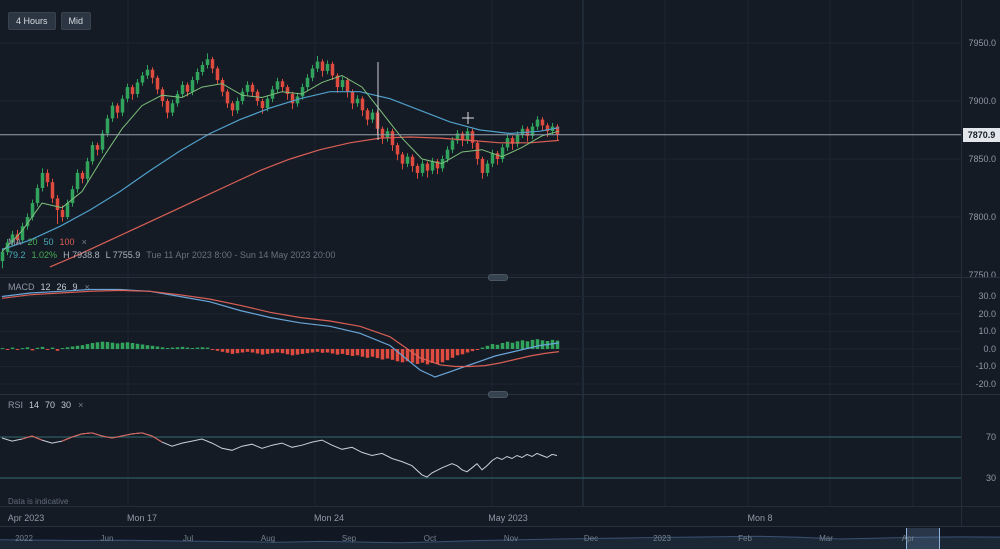  What do you see at coordinates (48, 242) in the screenshot?
I see `ma-period-50: 50` at bounding box center [48, 242].